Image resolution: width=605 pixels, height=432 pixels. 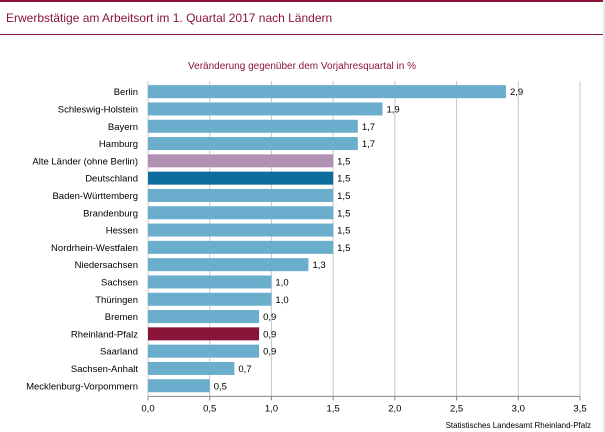 What do you see at coordinates (333, 408) in the screenshot?
I see `x-tick-label: 1,5` at bounding box center [333, 408].